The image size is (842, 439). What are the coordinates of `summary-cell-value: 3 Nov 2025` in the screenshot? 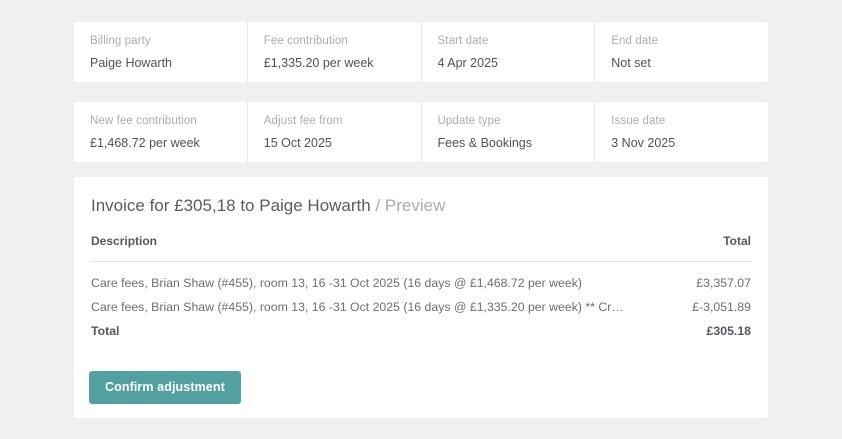 It's located at (643, 143).